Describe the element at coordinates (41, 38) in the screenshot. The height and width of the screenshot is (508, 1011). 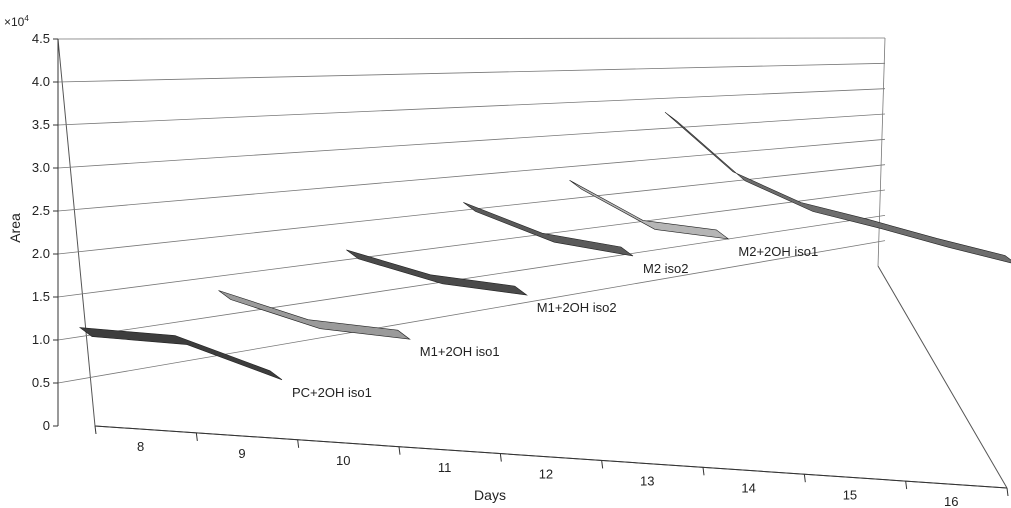
I see `y-tick-label: 4.5` at that location.